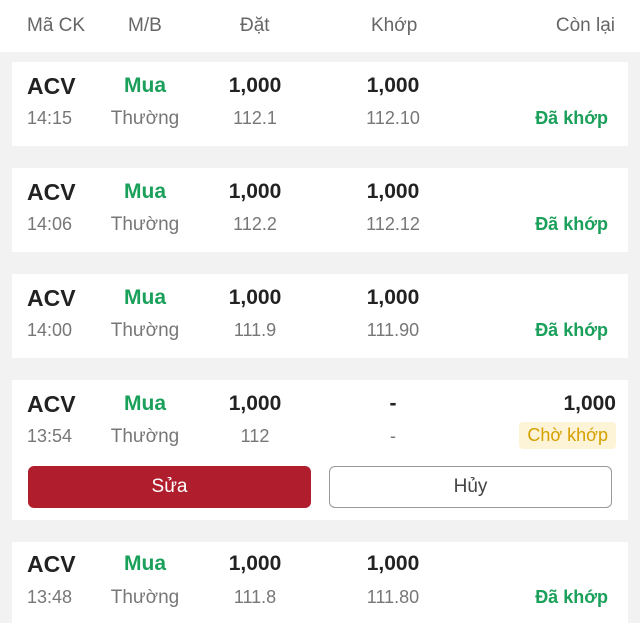  What do you see at coordinates (567, 435) in the screenshot?
I see `status-badge-pending: Chờ khớp` at bounding box center [567, 435].